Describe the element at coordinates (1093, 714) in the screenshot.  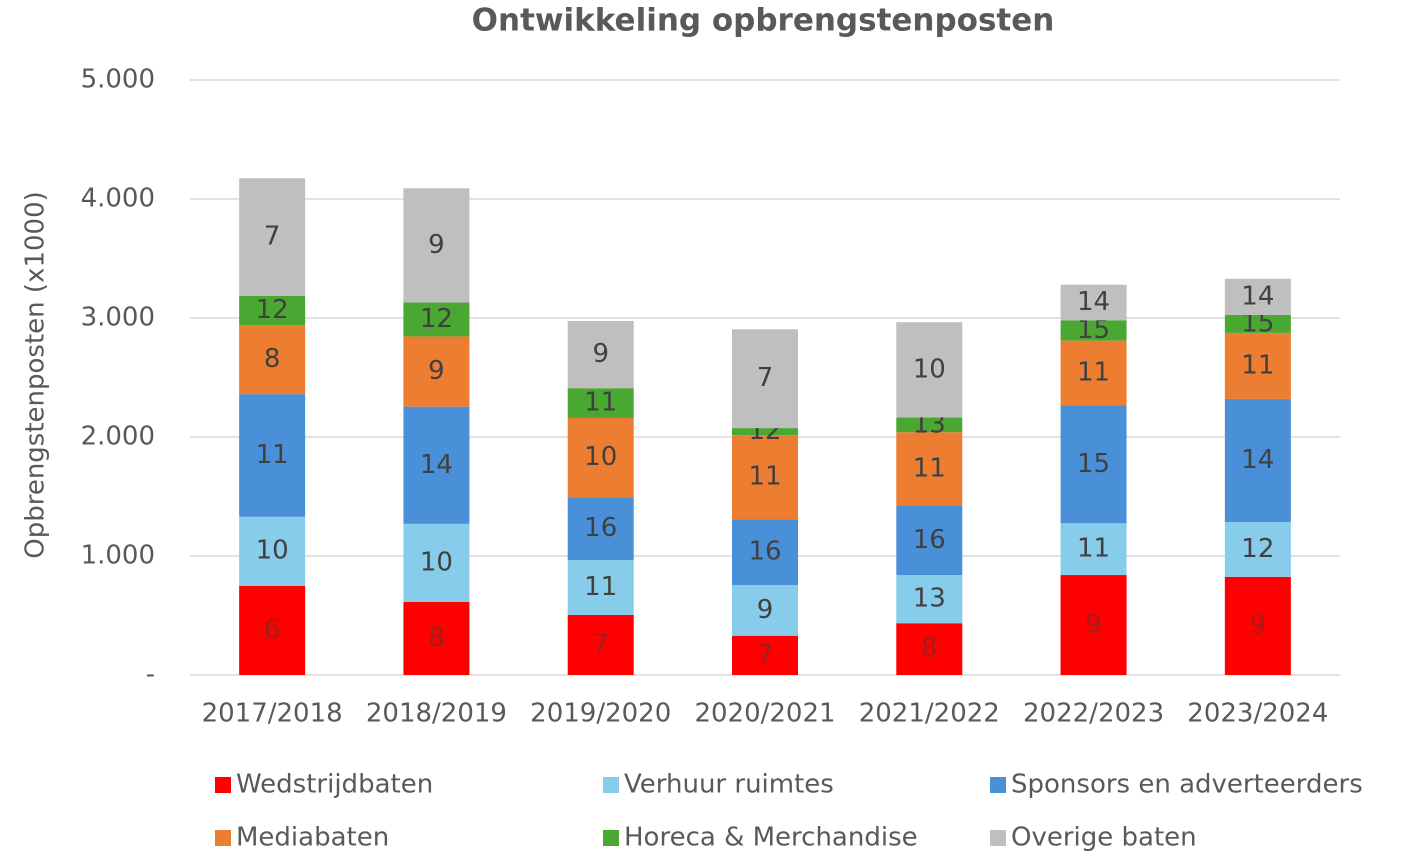
I see `x-tick-label: 2022/2023` at that location.